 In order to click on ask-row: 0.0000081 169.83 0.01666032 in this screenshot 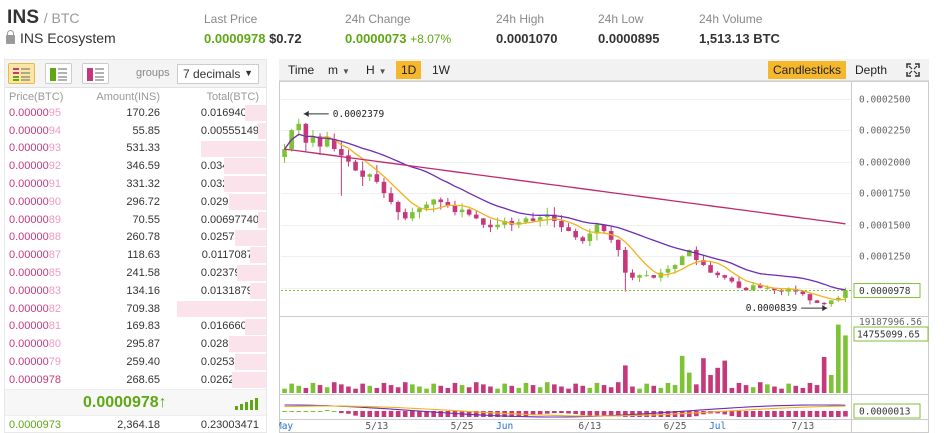, I will do `click(135, 327)`.